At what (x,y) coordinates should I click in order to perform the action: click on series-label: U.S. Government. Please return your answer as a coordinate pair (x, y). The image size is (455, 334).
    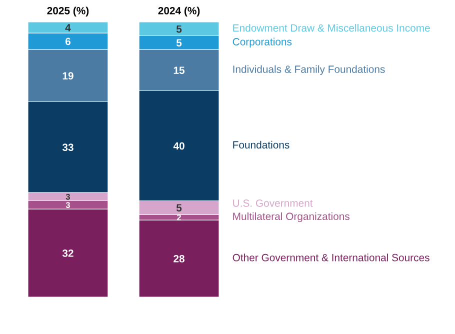
    Looking at the image, I should click on (273, 203).